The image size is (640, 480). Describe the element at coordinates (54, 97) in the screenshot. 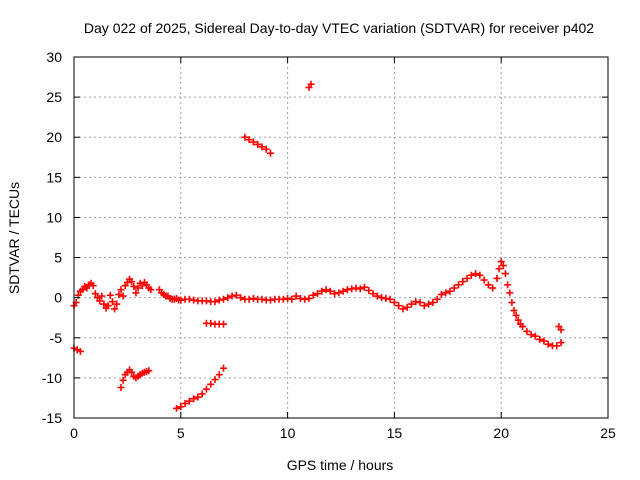

I see `y-tick-label: 25` at that location.